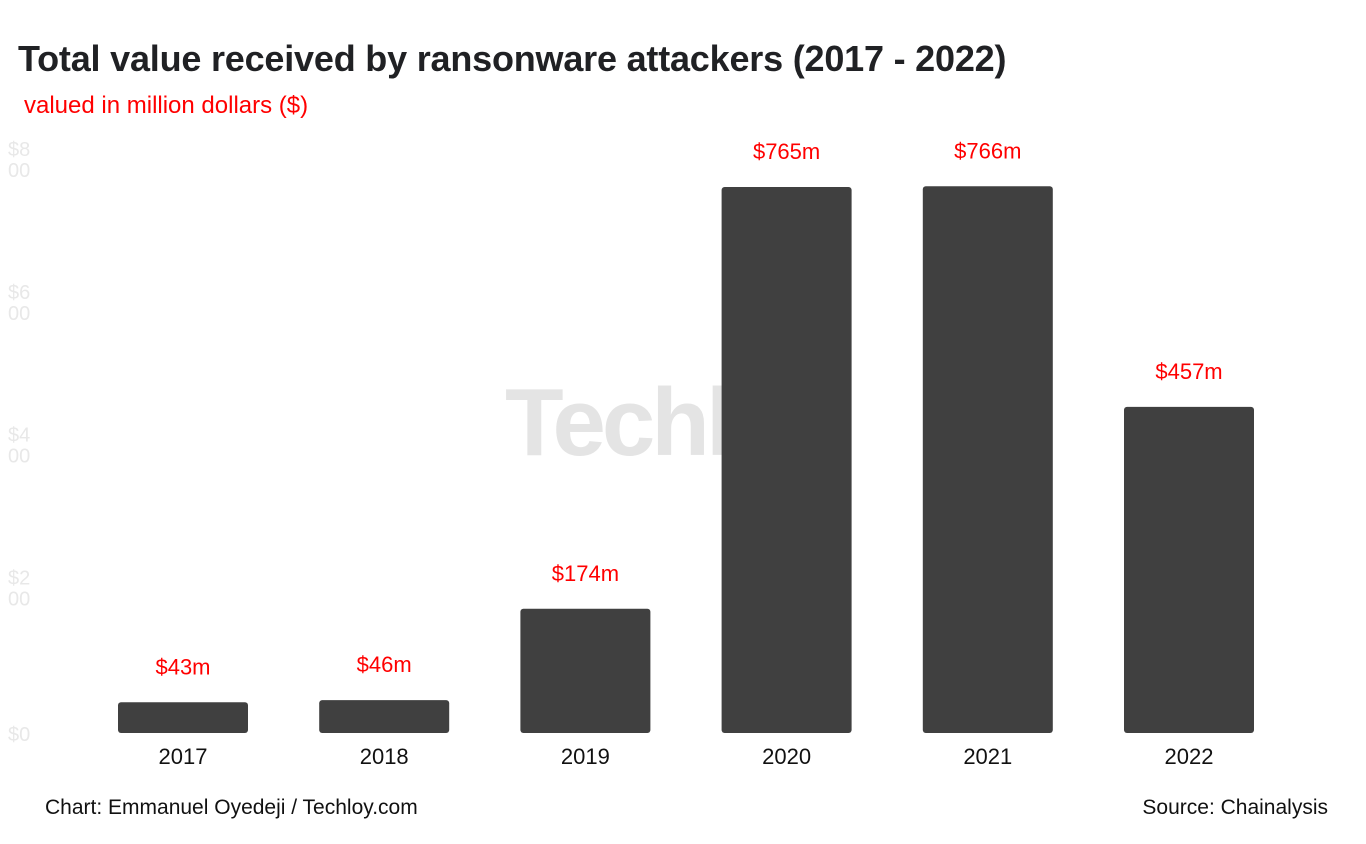  Describe the element at coordinates (19, 436) in the screenshot. I see `y-tick-label-part: $4` at that location.